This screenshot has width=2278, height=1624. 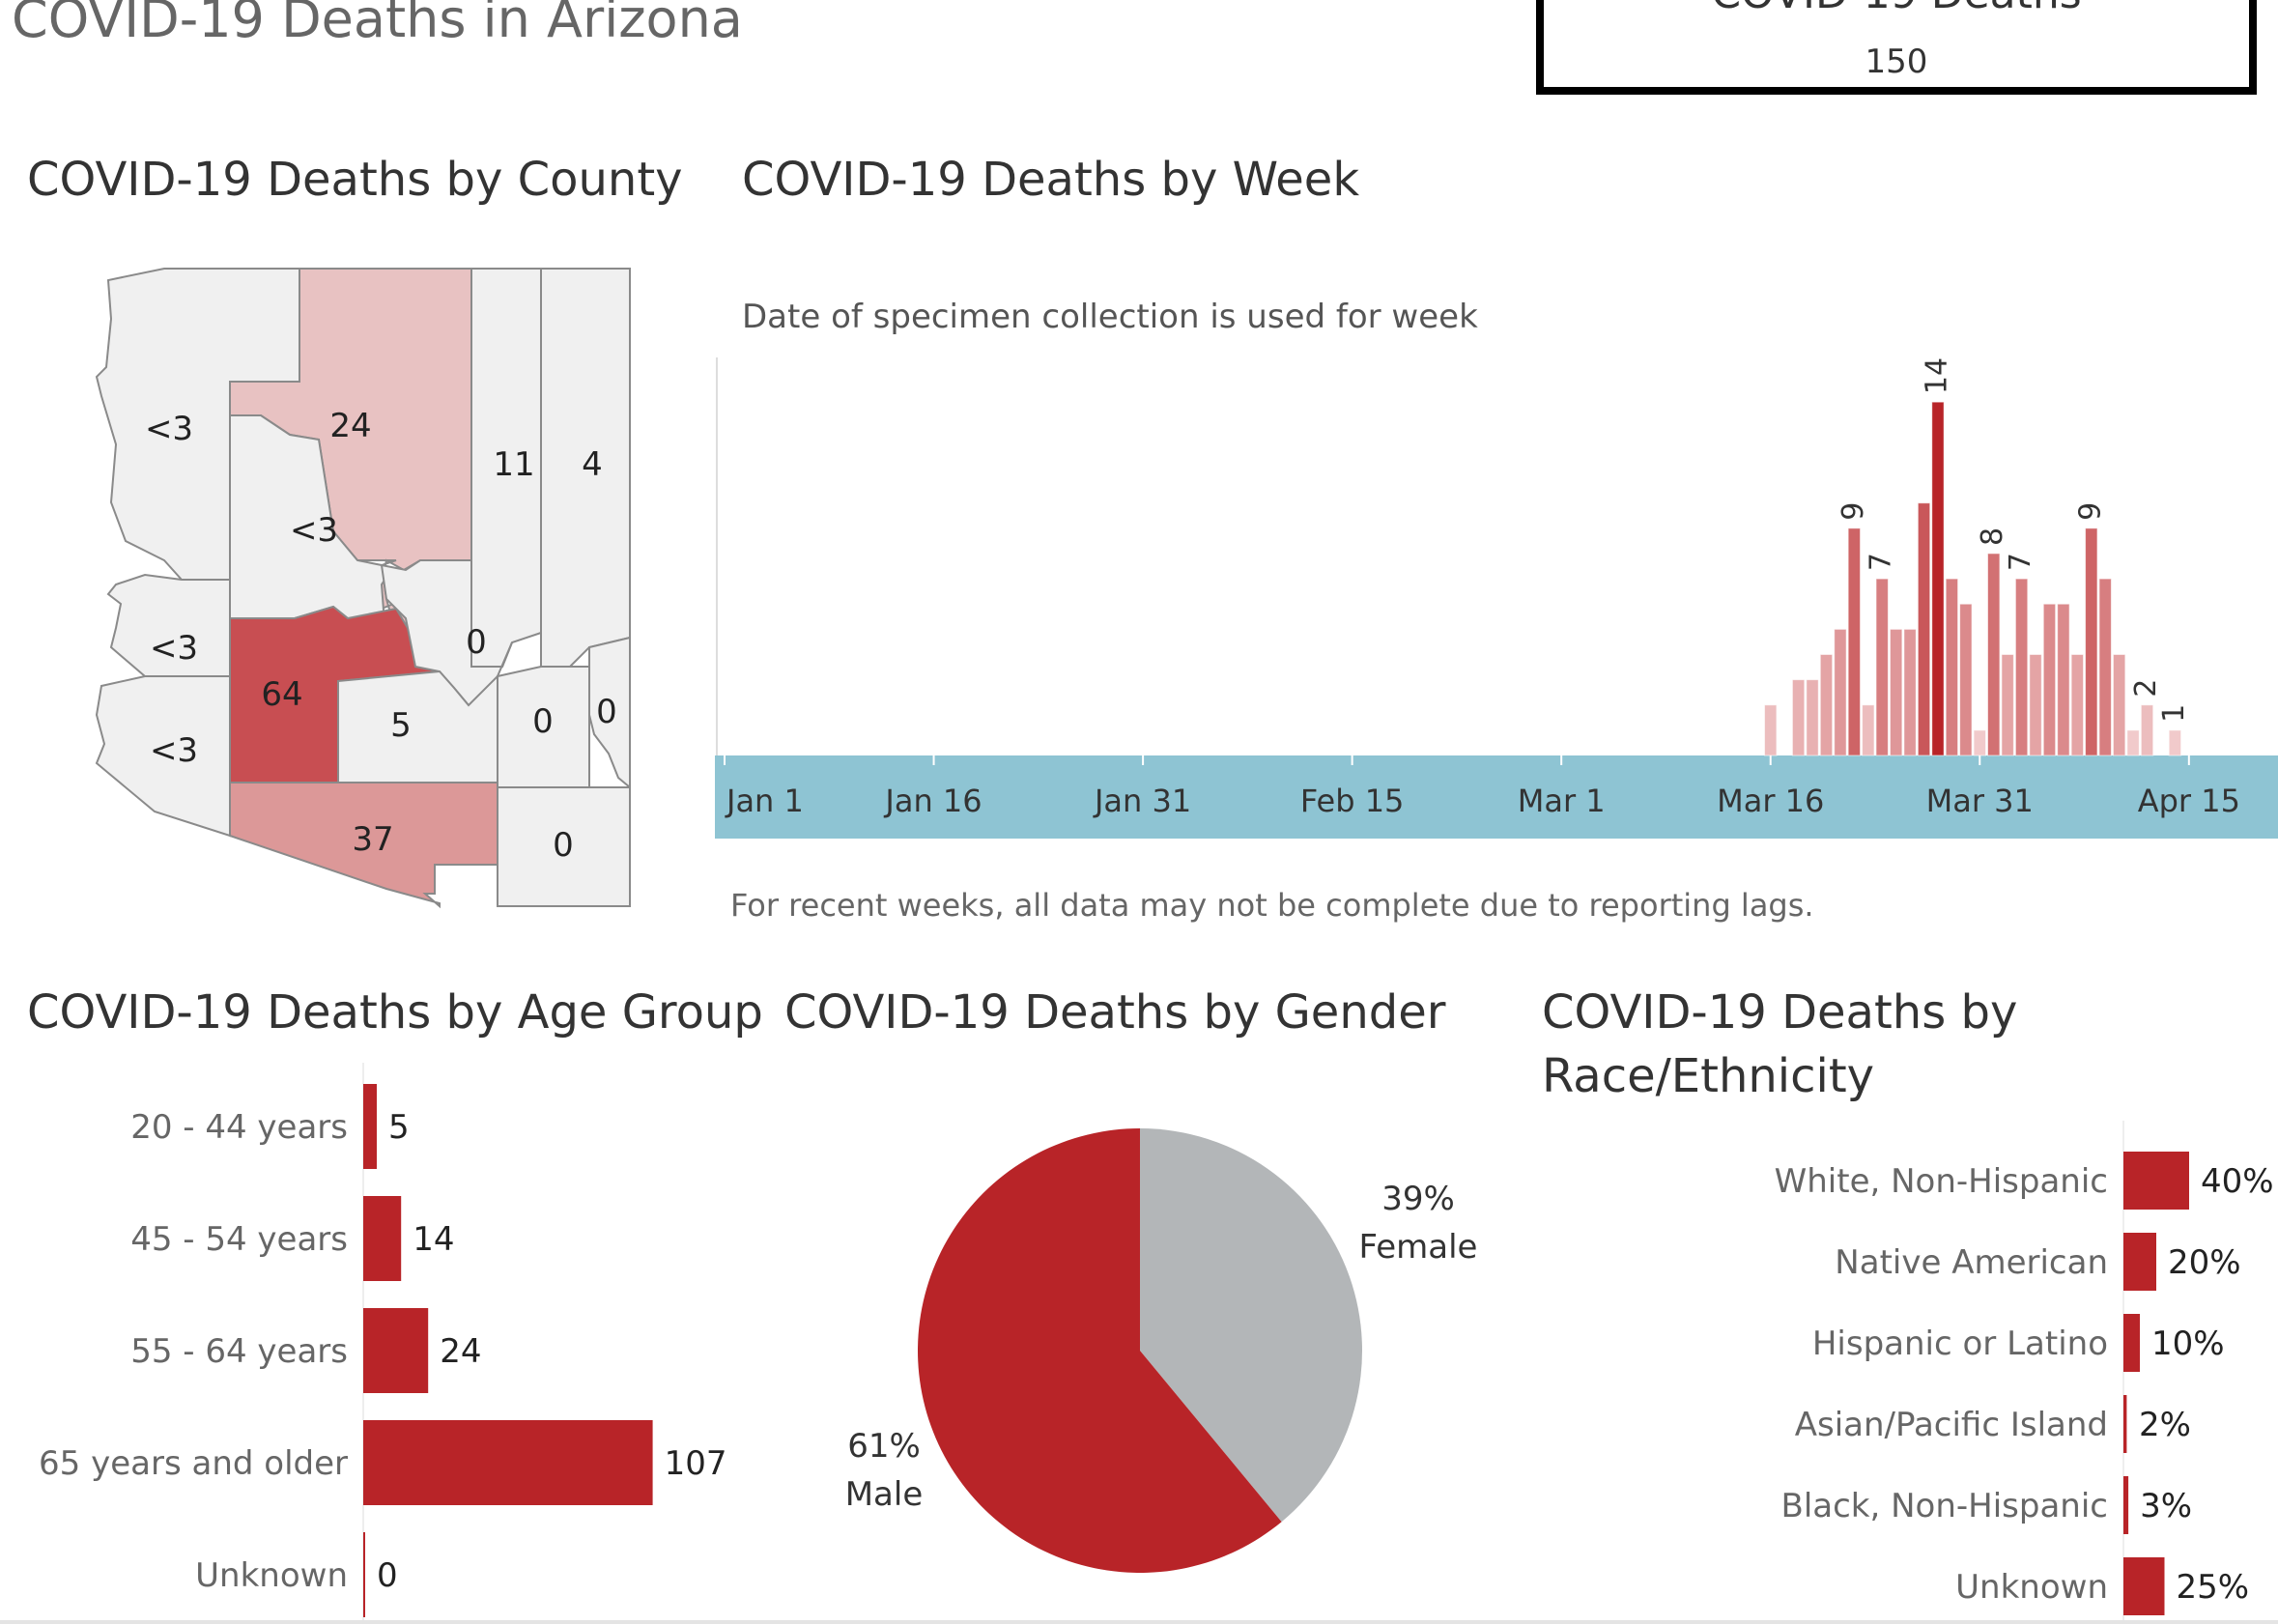 What do you see at coordinates (606, 712) in the screenshot?
I see `county-label-greenlee: 0` at bounding box center [606, 712].